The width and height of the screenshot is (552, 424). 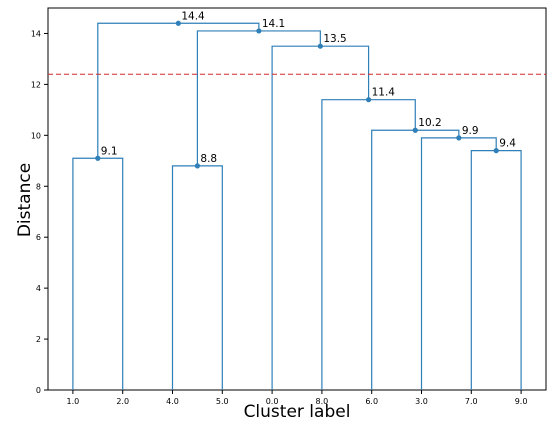 I want to click on x-tick-label: 2.0, so click(x=122, y=401).